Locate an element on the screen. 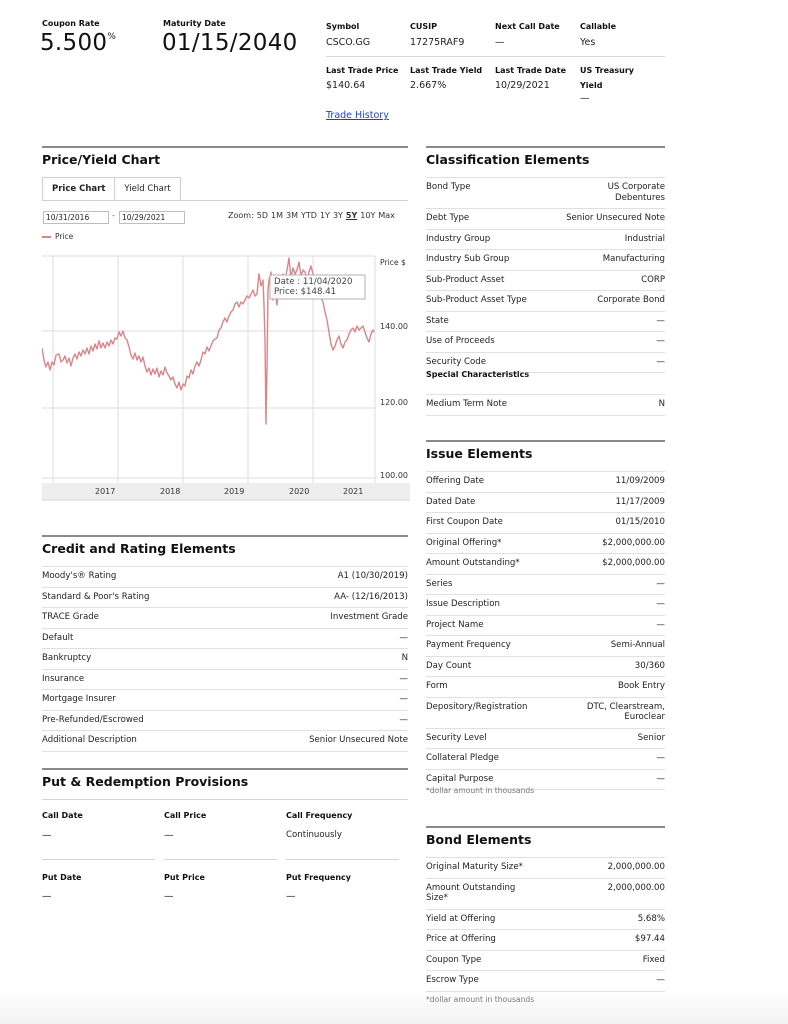 This screenshot has height=1024, width=788. zoom-10y: 10Y is located at coordinates (368, 215).